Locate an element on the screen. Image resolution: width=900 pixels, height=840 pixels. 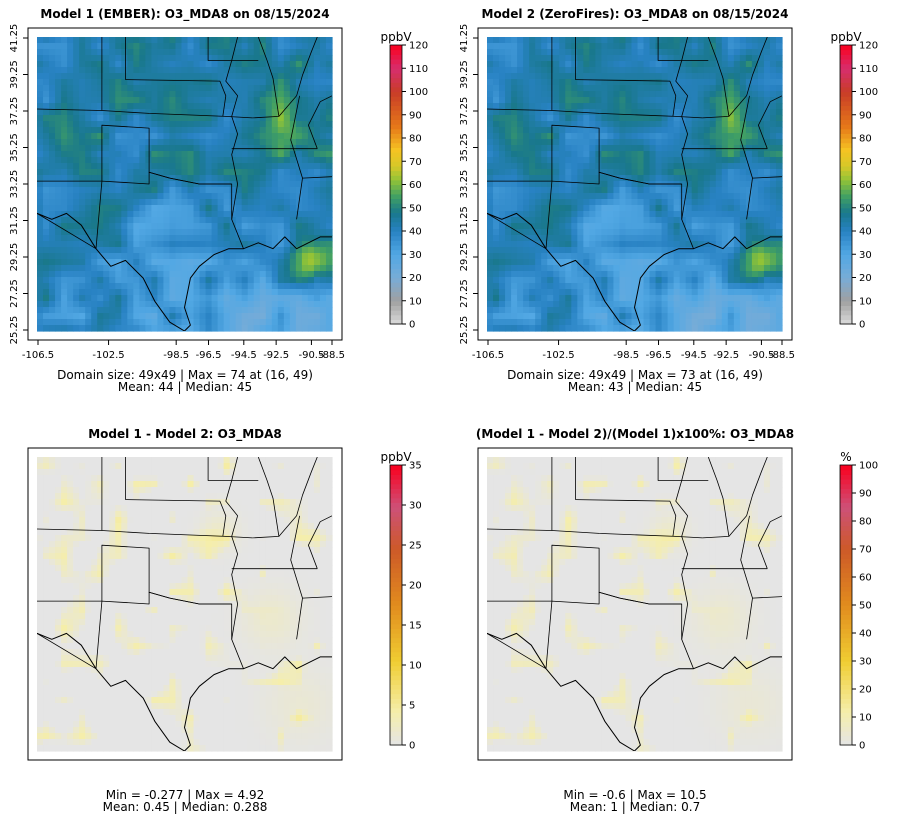
colorbar-tick-label: 10 is located at coordinates (415, 301).